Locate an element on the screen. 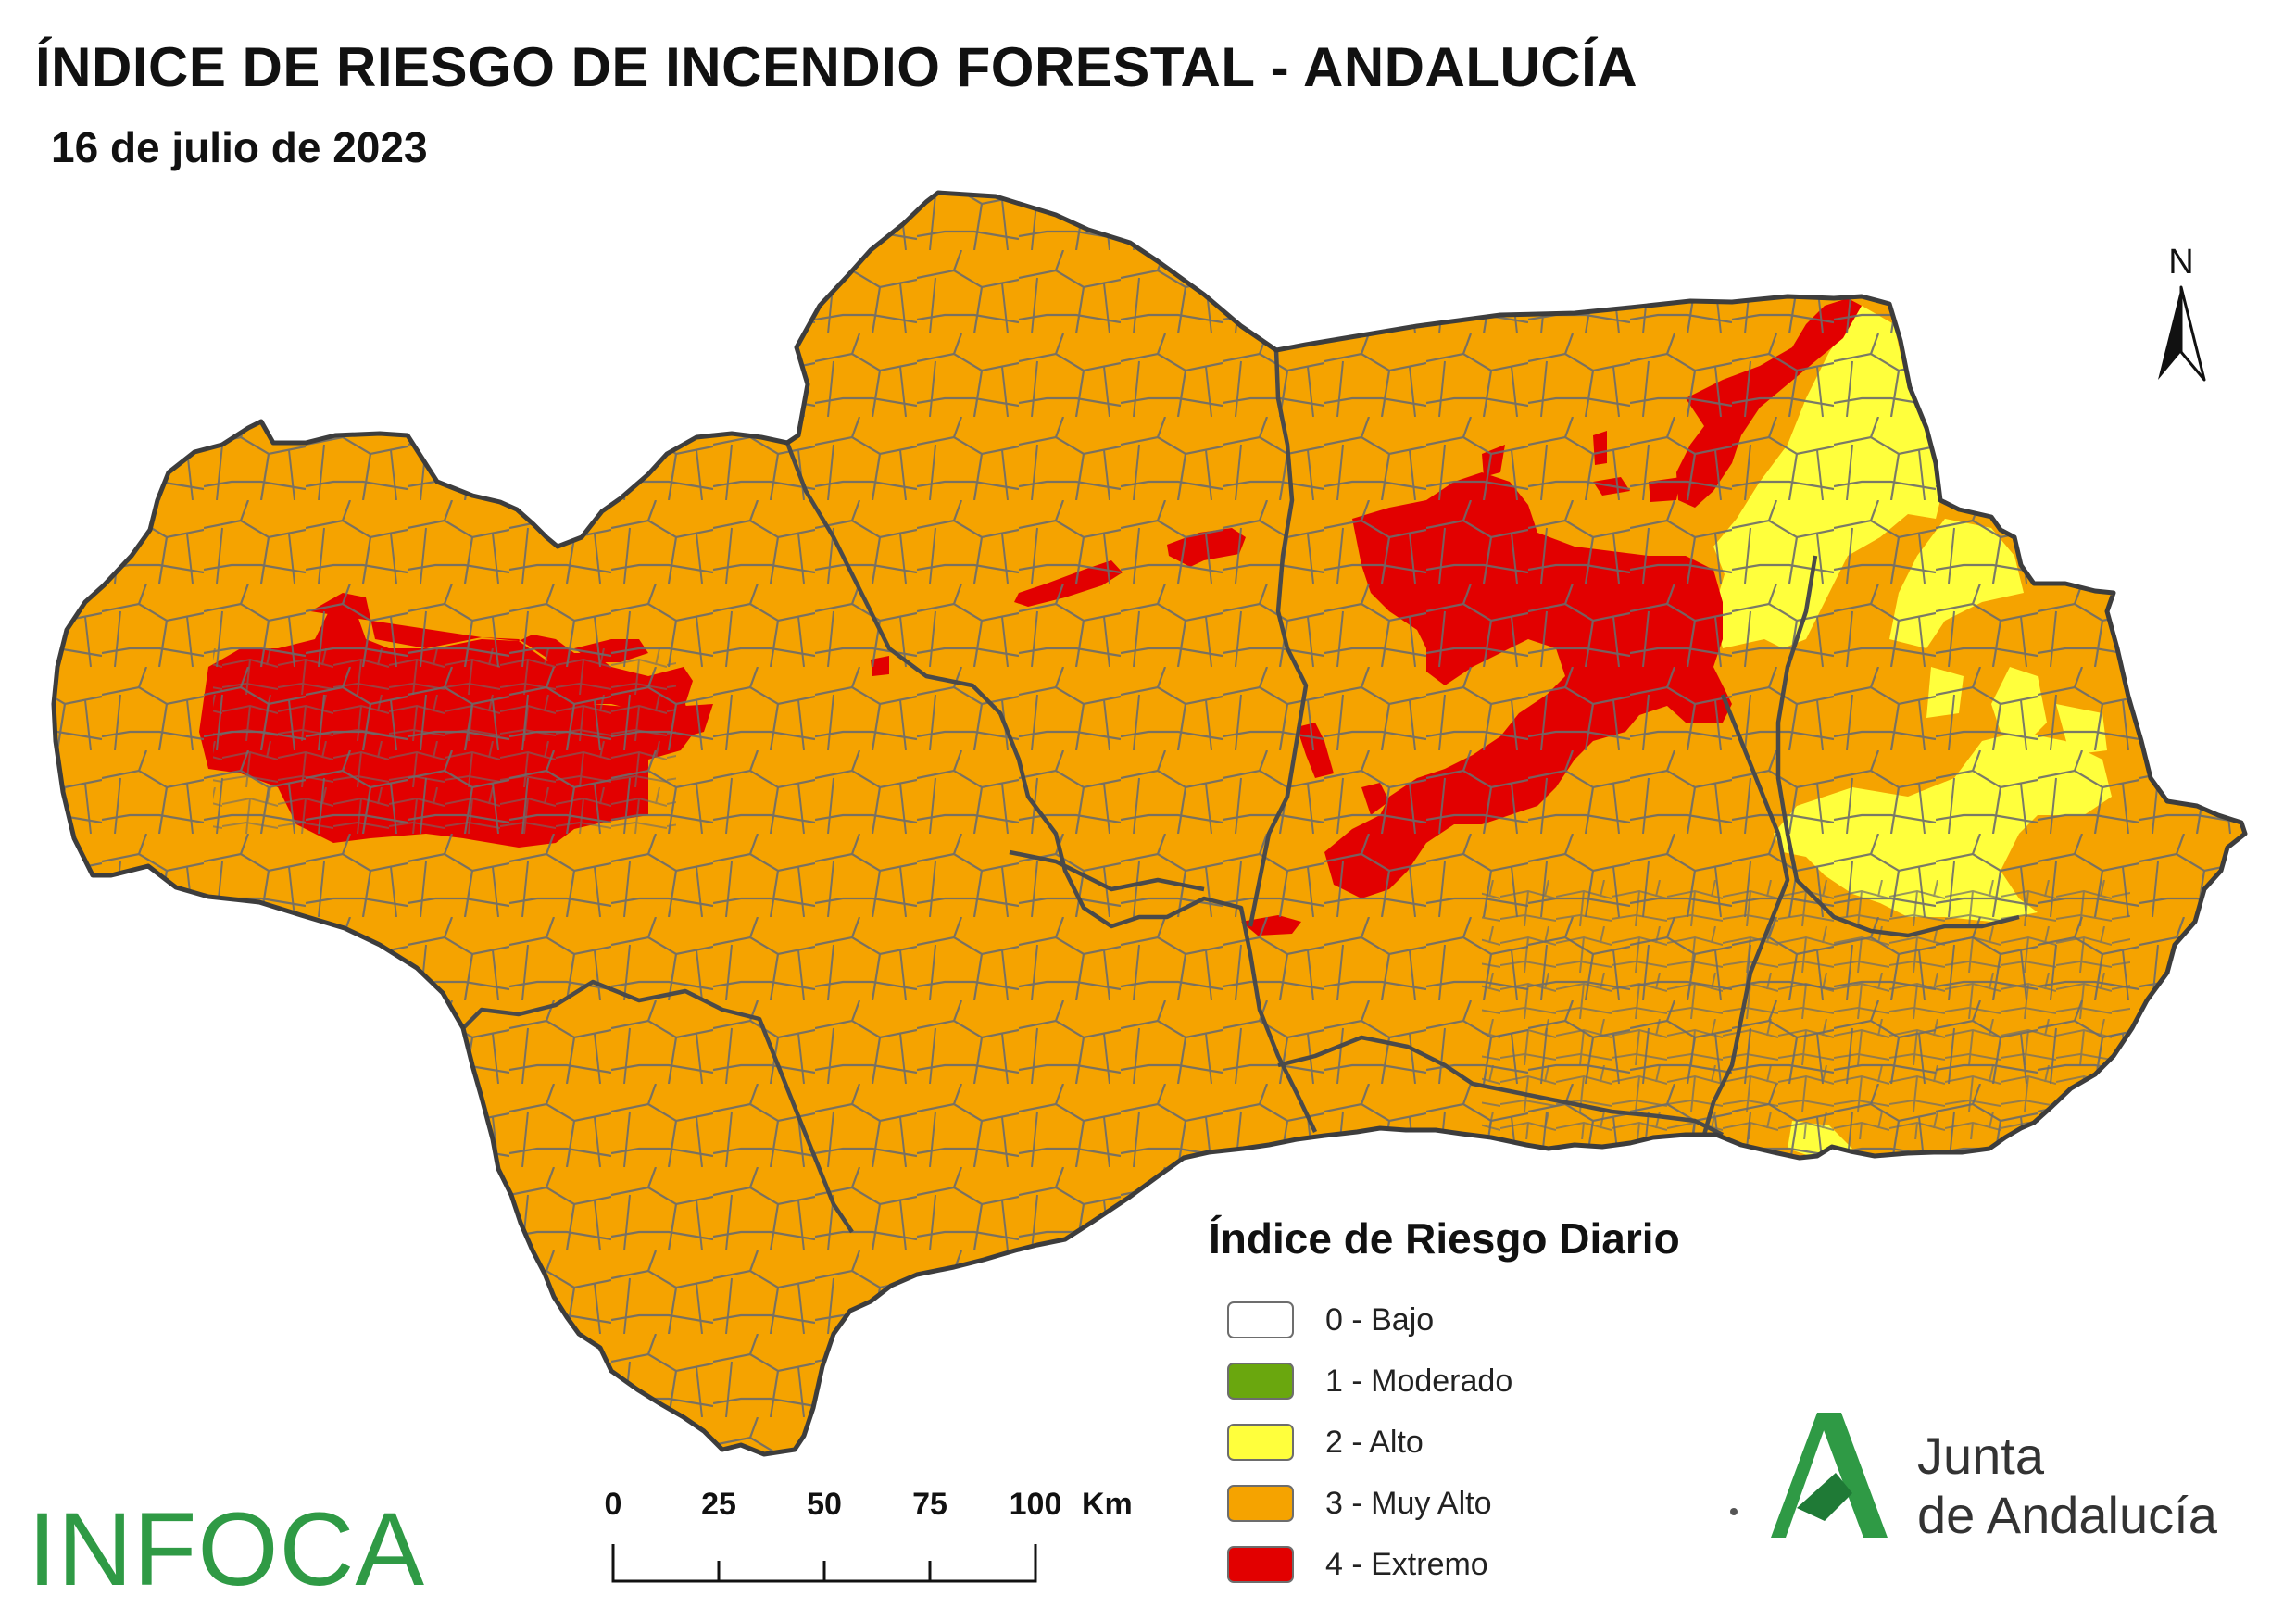 This screenshot has height=1621, width=2296. north-arrow-icon is located at coordinates (2182, 333).